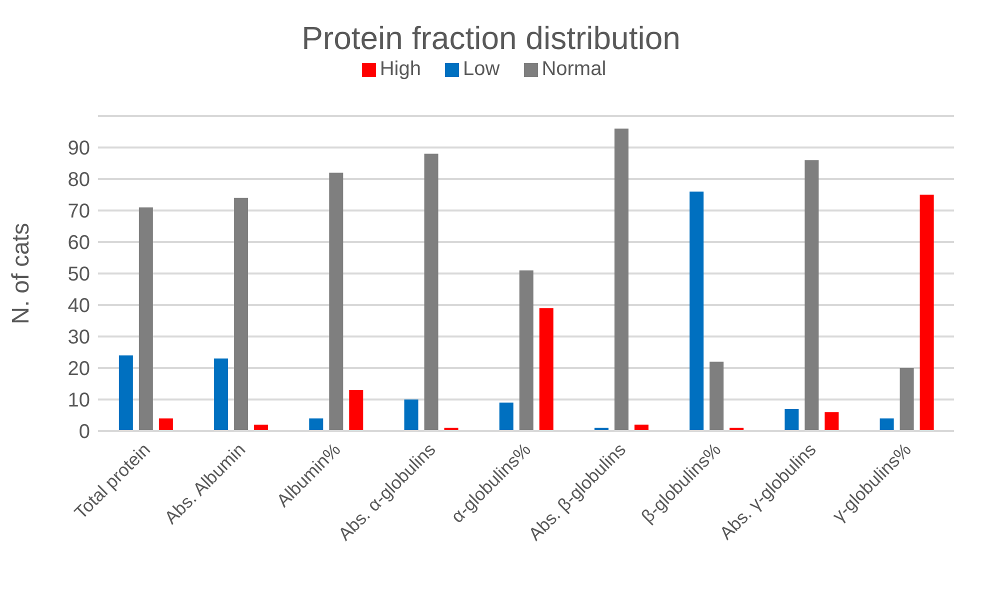 The width and height of the screenshot is (982, 590). Describe the element at coordinates (79, 401) in the screenshot. I see `y-tick-label: 10` at that location.